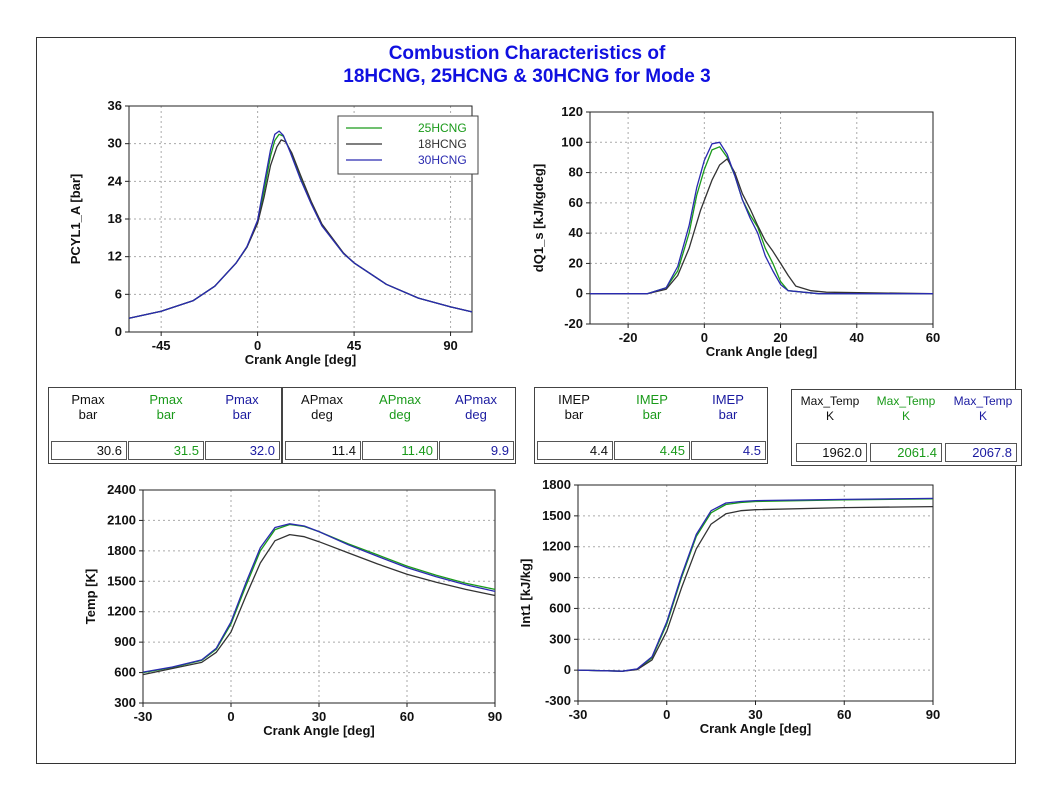 The height and width of the screenshot is (788, 1054). I want to click on maxtemp-value-3: 2067.8, so click(981, 452).